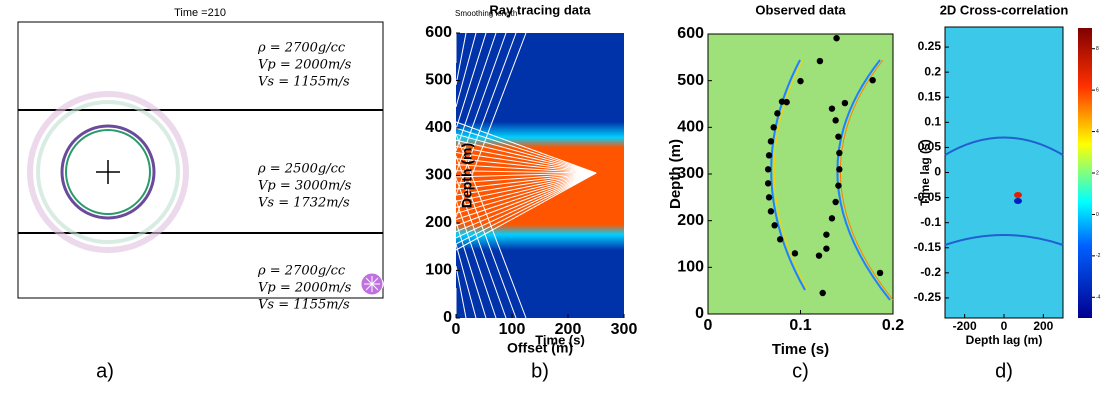  What do you see at coordinates (1098, 256) in the screenshot?
I see `colorbar-tick-label: -2` at bounding box center [1098, 256].